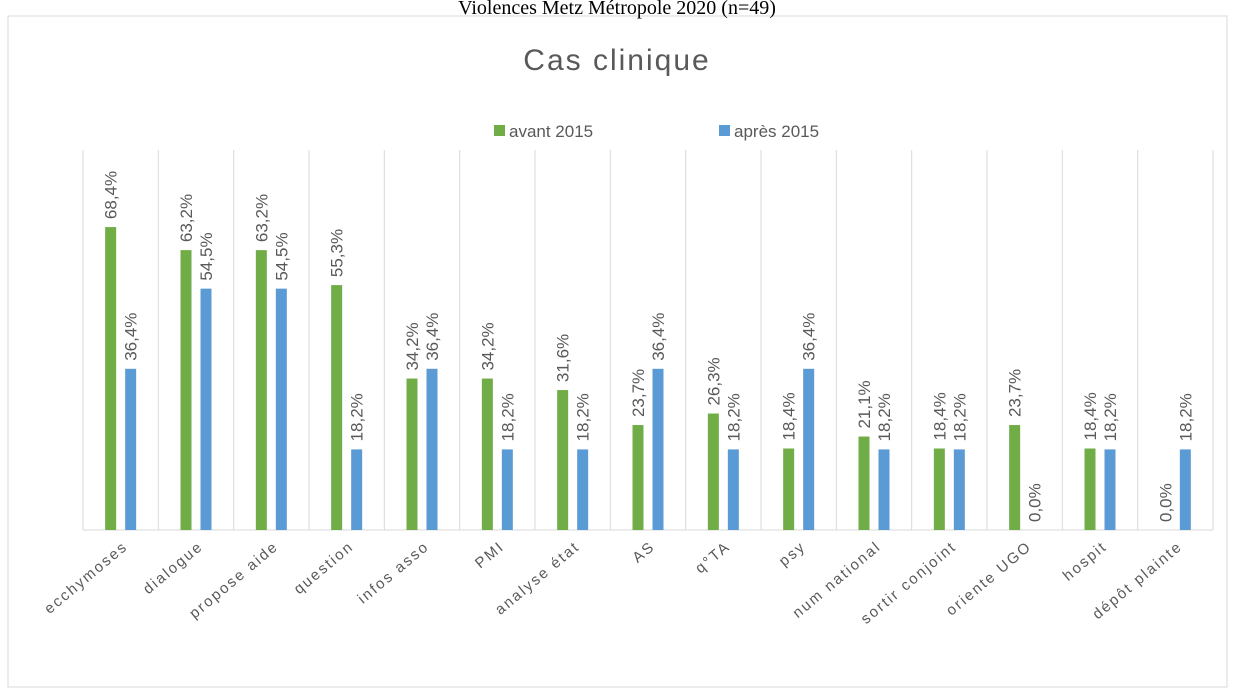  Describe the element at coordinates (563, 358) in the screenshot. I see `value-label: 31,6%` at that location.